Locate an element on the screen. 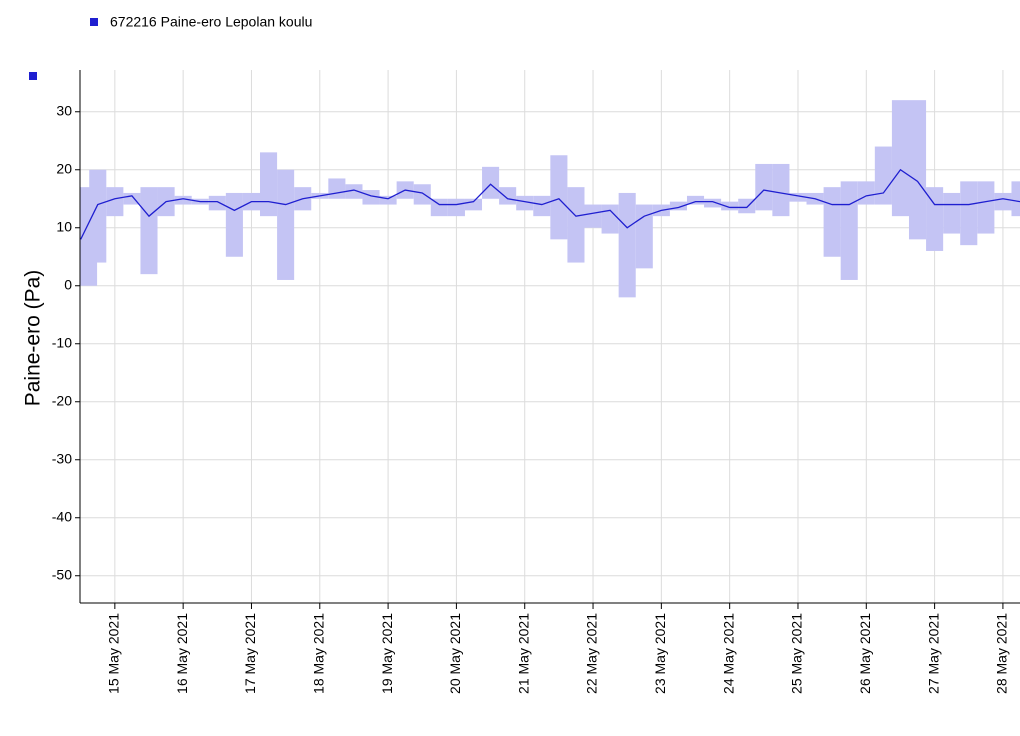 Image resolution: width=1020 pixels, height=736 pixels. y-tick-label: -40 is located at coordinates (62, 516).